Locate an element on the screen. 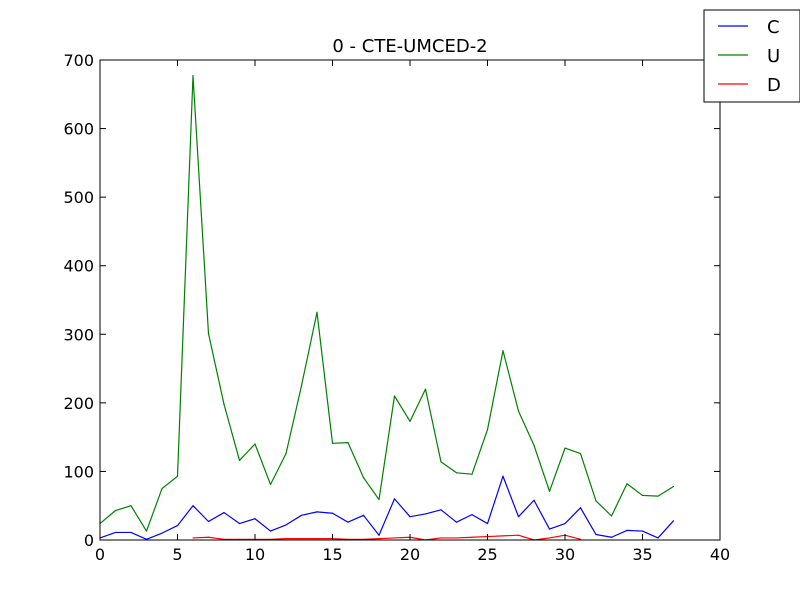  x-tick-label: 10 is located at coordinates (255, 554).